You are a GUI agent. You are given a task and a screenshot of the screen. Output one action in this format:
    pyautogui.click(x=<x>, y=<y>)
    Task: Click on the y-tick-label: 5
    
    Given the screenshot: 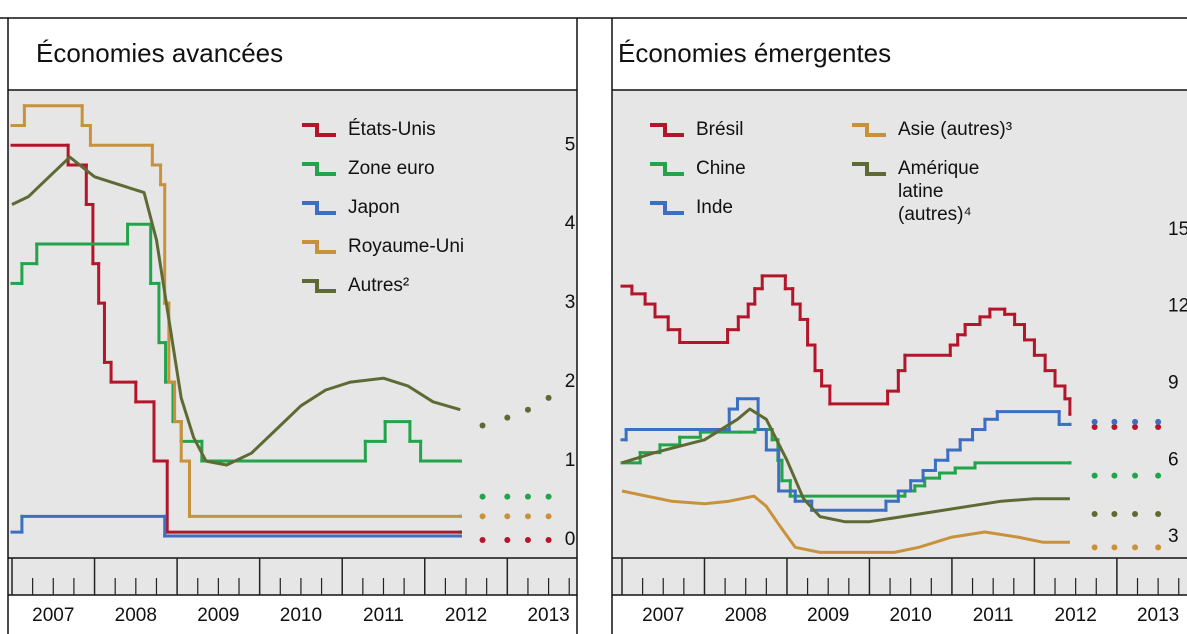 What is the action you would take?
    pyautogui.click(x=570, y=144)
    